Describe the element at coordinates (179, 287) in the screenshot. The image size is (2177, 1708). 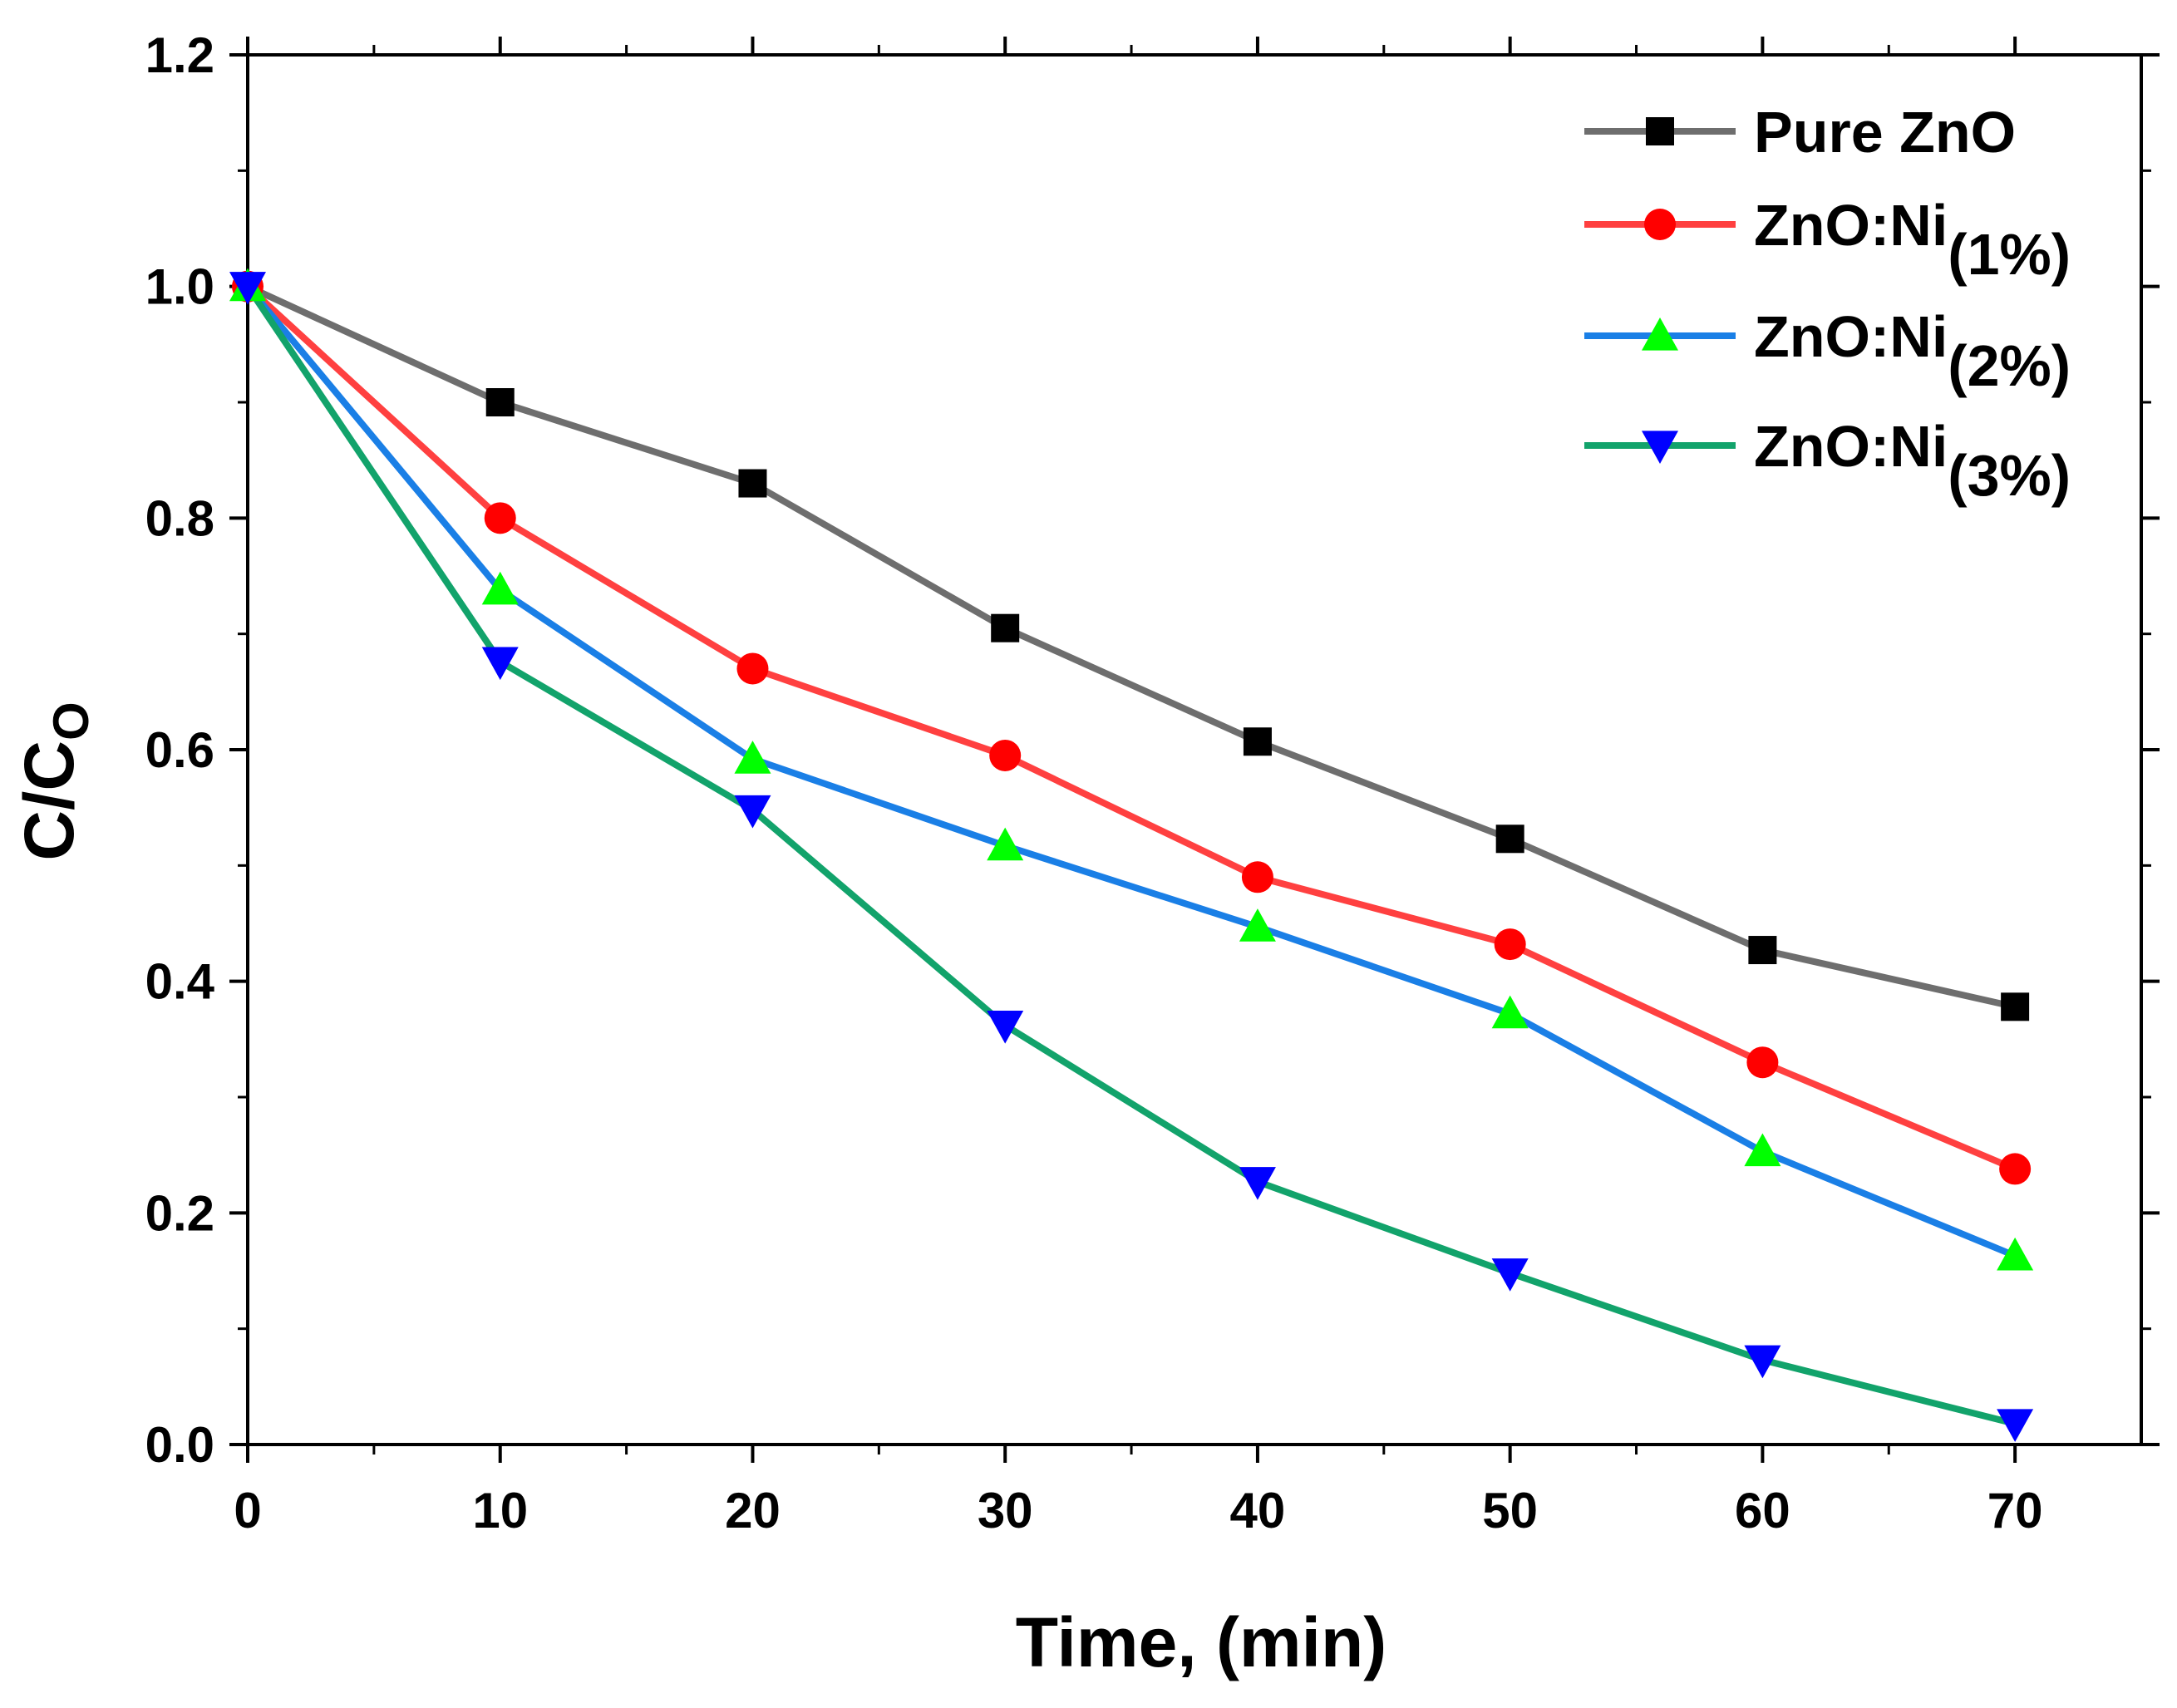
I see `y-tick-label: 1.0` at that location.